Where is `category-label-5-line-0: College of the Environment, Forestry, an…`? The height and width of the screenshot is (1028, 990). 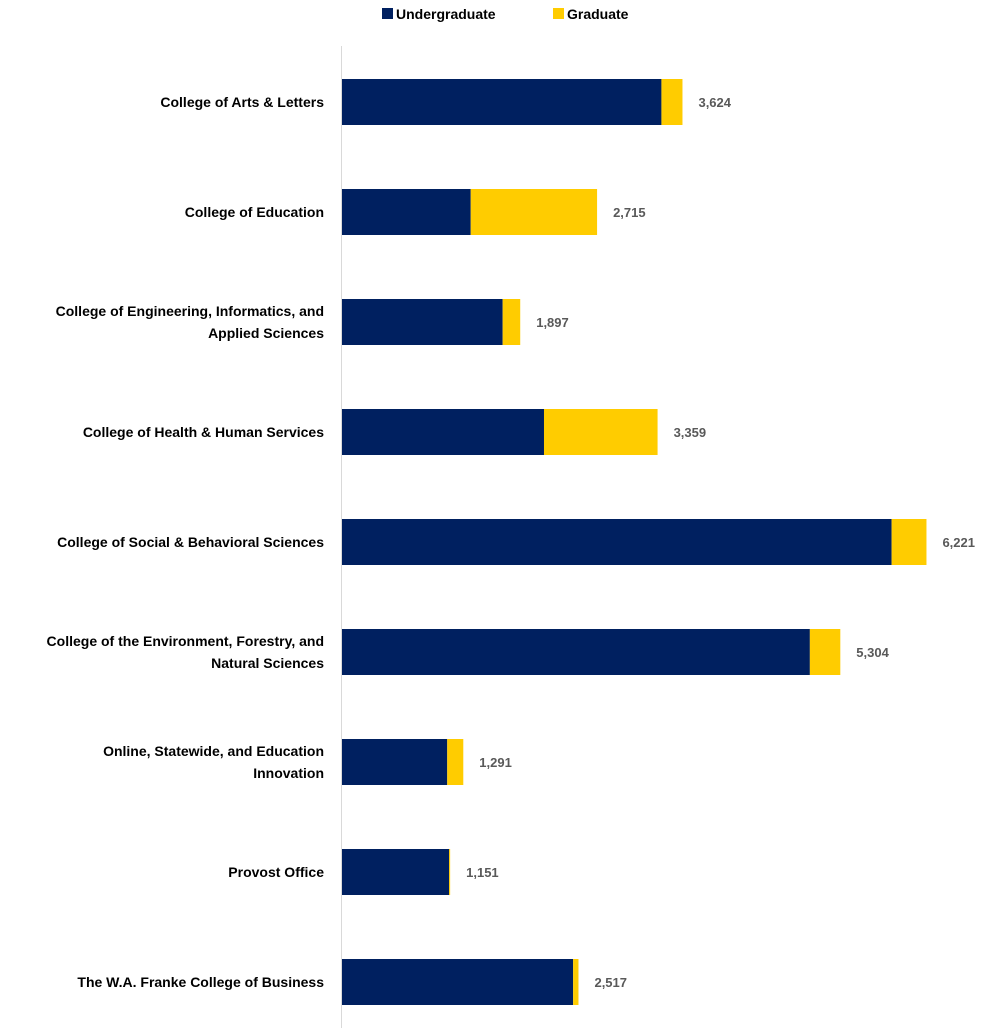 category-label-5-line-0: College of the Environment, Forestry, an… is located at coordinates (185, 641).